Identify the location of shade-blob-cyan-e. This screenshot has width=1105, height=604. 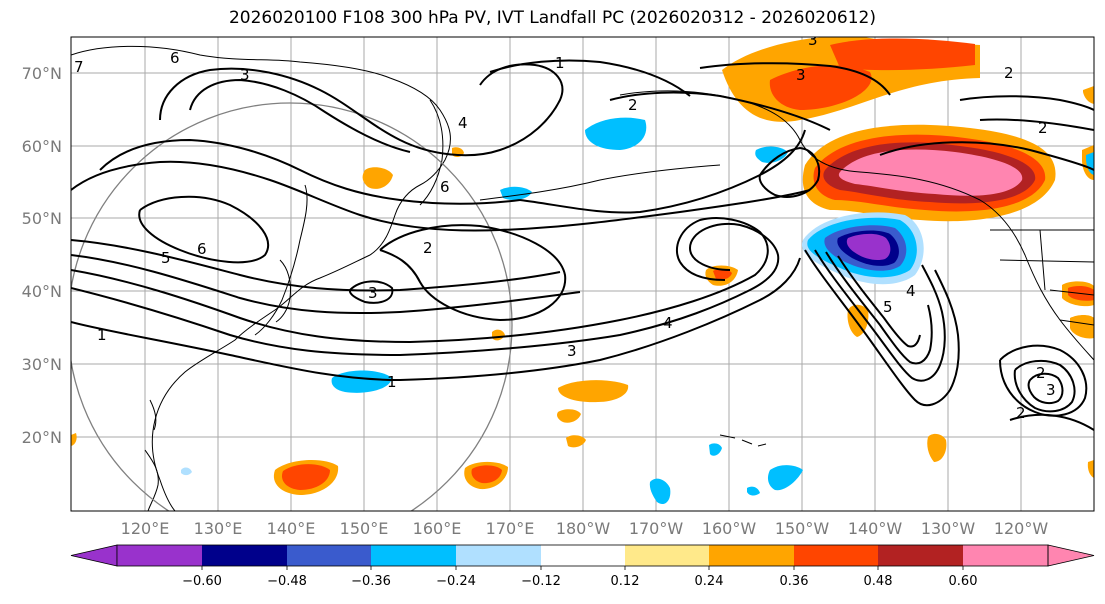
(715, 449).